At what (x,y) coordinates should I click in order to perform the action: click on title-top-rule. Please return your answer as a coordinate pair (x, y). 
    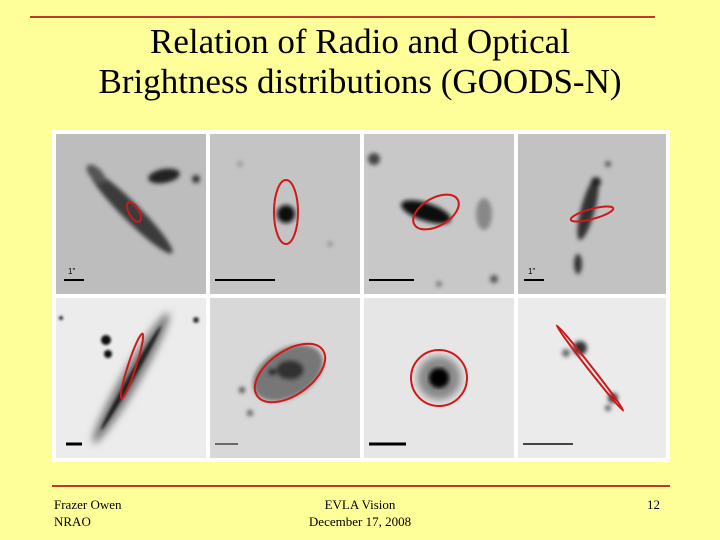
    Looking at the image, I should click on (342, 17).